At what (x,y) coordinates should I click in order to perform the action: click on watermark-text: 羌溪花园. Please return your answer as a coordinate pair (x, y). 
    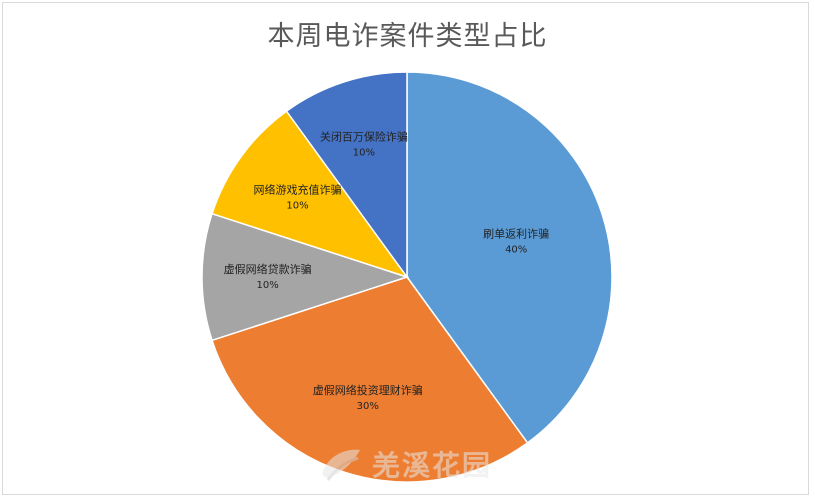
    Looking at the image, I should click on (432, 465).